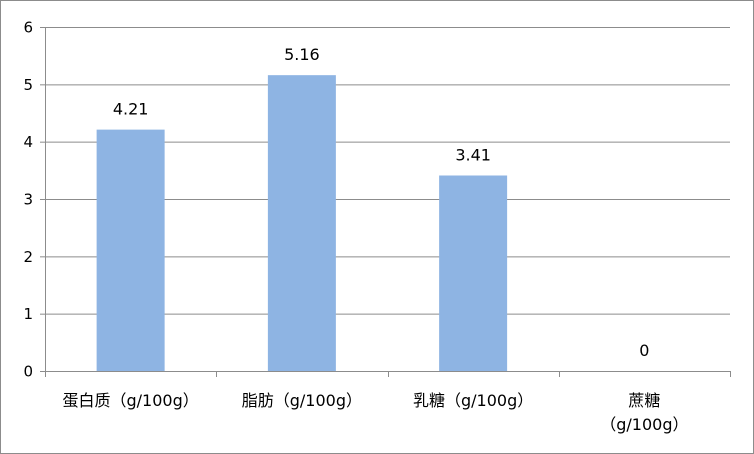 The image size is (754, 454). Describe the element at coordinates (131, 400) in the screenshot. I see `x-tick-label: 蛋白质（g/100g）` at that location.